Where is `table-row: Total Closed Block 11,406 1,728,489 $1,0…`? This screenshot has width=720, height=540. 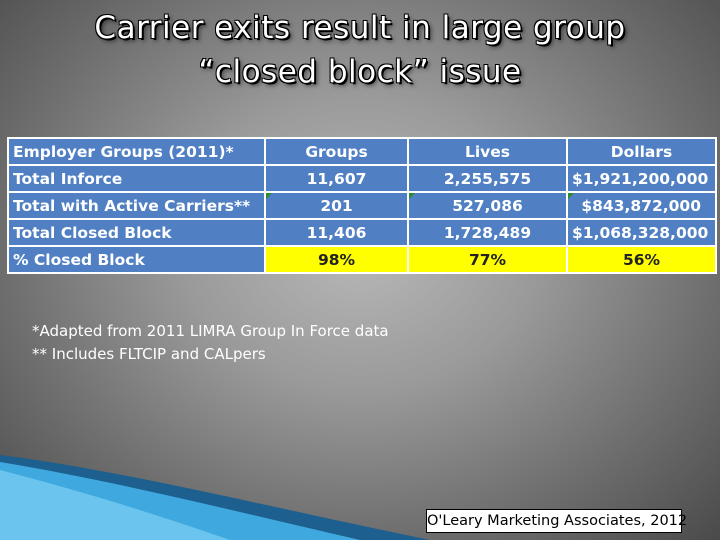
table-row: Total Closed Block 11,406 1,728,489 $1,0… is located at coordinates (362, 232).